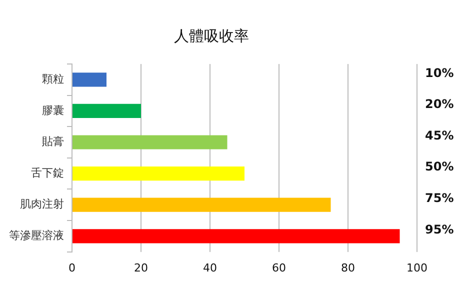 The width and height of the screenshot is (475, 295). What do you see at coordinates (72, 267) in the screenshot?
I see `x-tick-label: 0` at bounding box center [72, 267].